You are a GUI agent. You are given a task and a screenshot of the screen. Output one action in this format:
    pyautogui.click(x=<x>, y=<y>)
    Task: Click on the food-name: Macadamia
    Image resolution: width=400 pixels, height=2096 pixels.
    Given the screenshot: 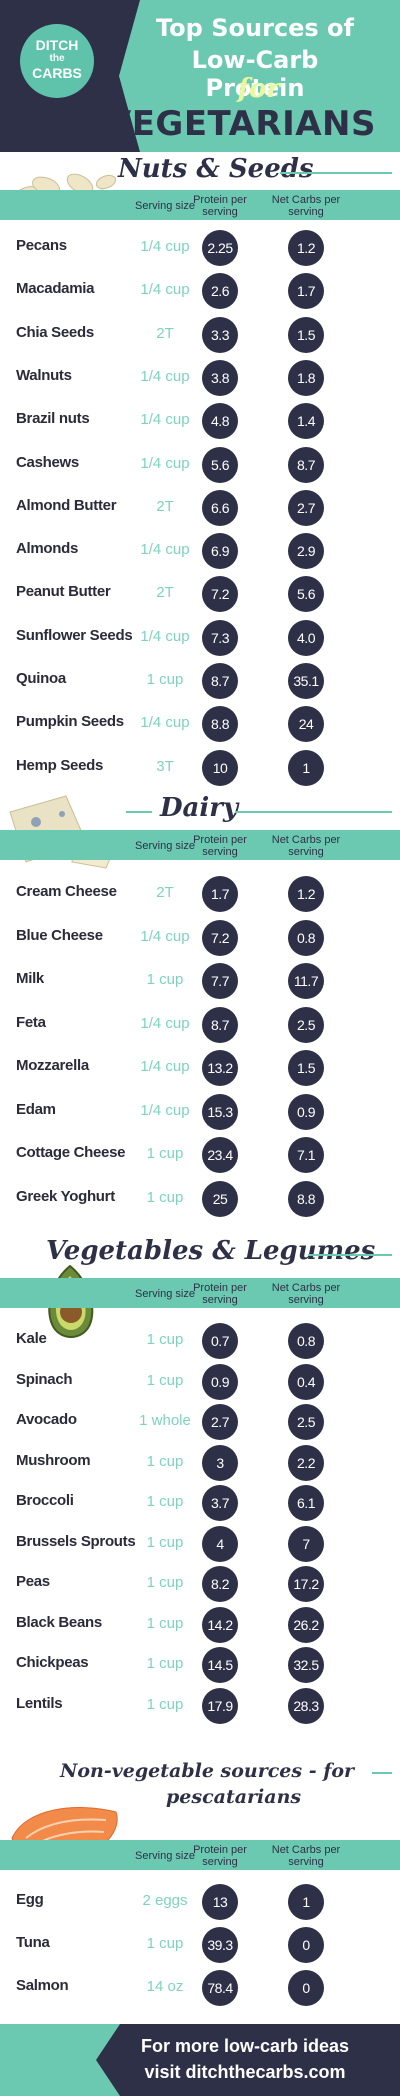 What is the action you would take?
    pyautogui.click(x=55, y=289)
    